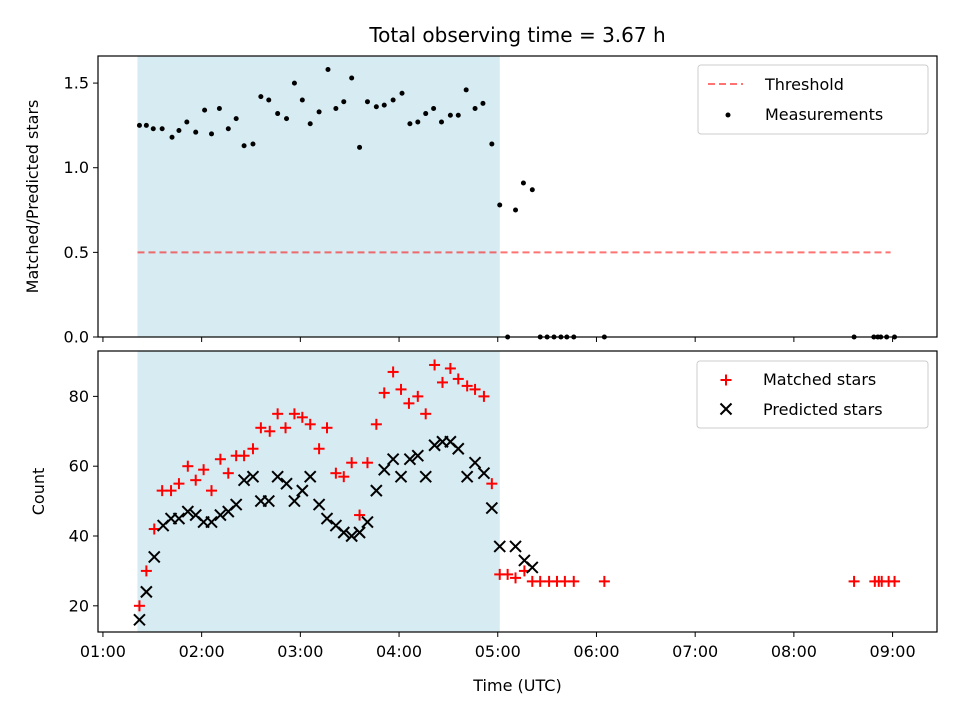 Image resolution: width=960 pixels, height=720 pixels. What do you see at coordinates (79, 396) in the screenshot?
I see `y-tick-label: 80` at bounding box center [79, 396].